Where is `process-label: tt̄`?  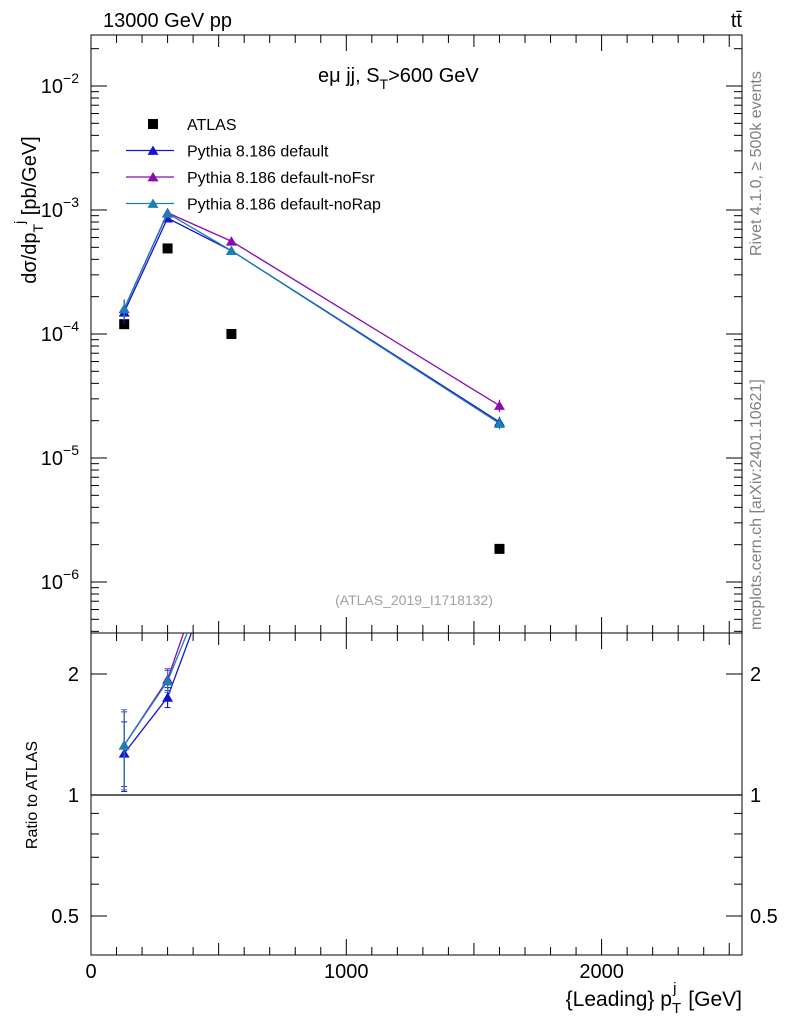
process-label: tt̄ is located at coordinates (737, 21).